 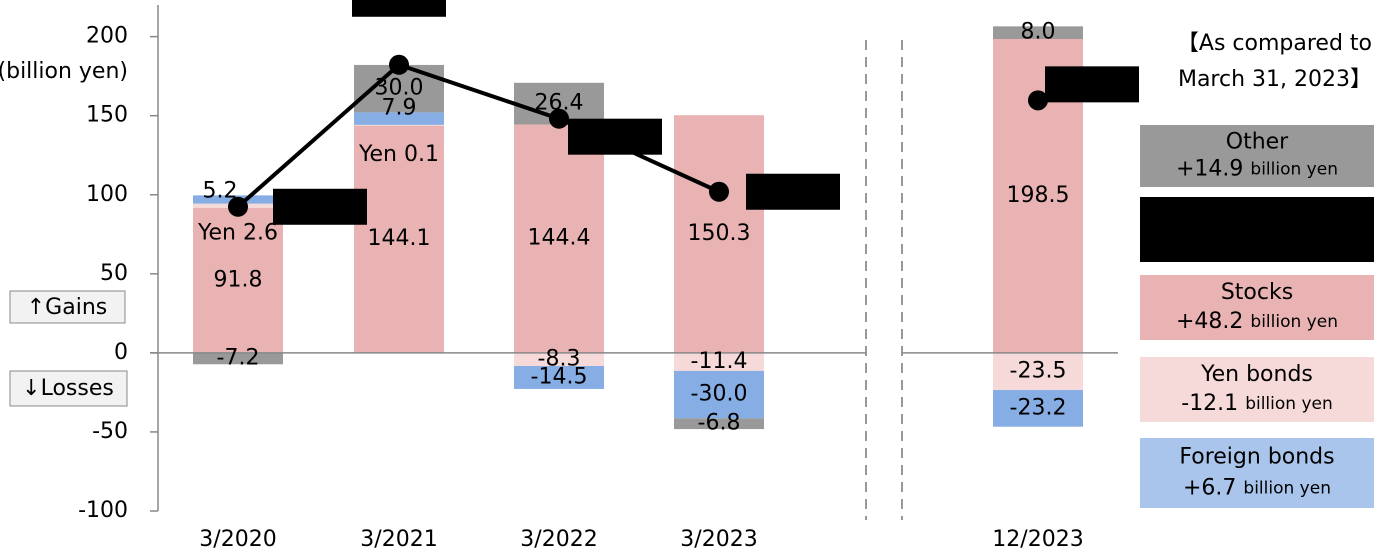 I want to click on gains-label: ↑Gains, so click(x=67, y=307).